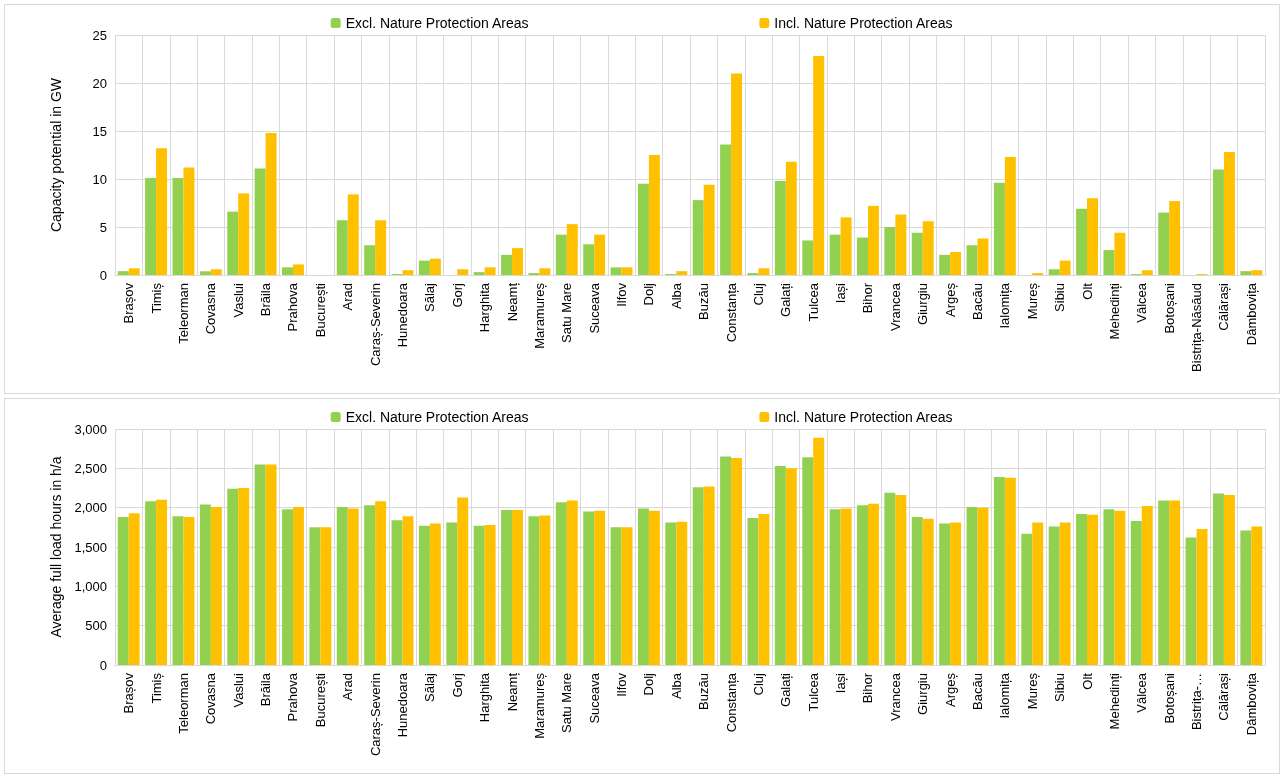 The height and width of the screenshot is (778, 1286). Describe the element at coordinates (1142, 692) in the screenshot. I see `x-tick-label: Vâlcea` at that location.